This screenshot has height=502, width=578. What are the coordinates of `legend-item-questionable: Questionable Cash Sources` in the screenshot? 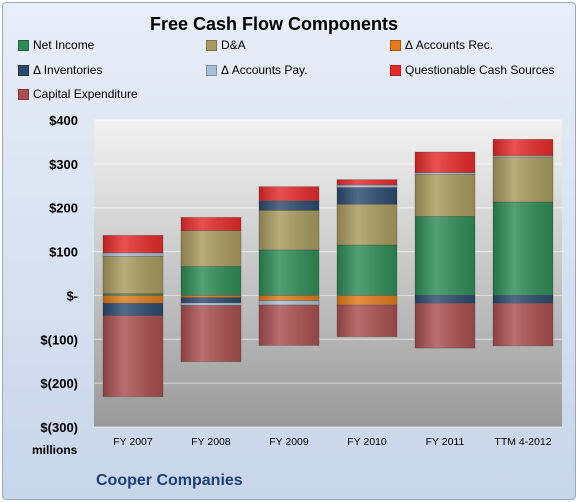 It's located at (472, 70).